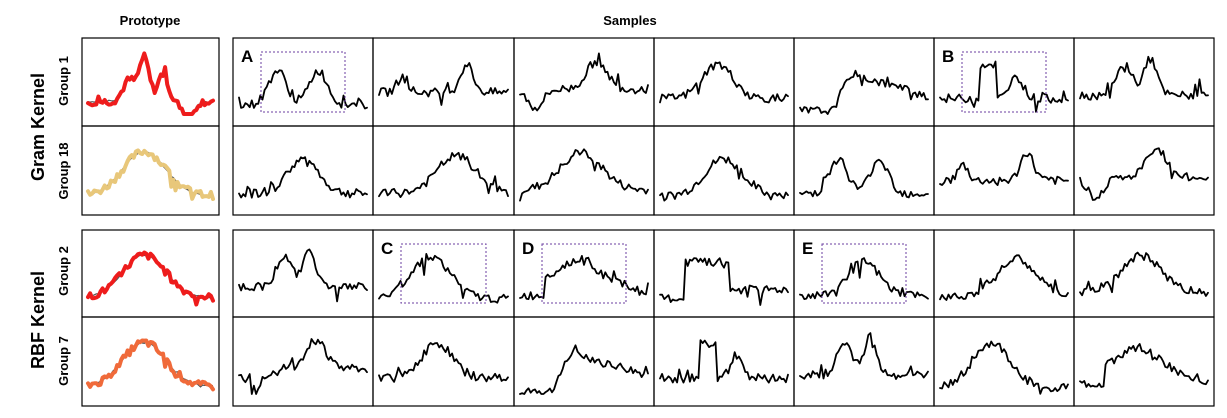 This screenshot has width=1227, height=418. Describe the element at coordinates (150, 20) in the screenshot. I see `prototype-header: Prototype` at that location.